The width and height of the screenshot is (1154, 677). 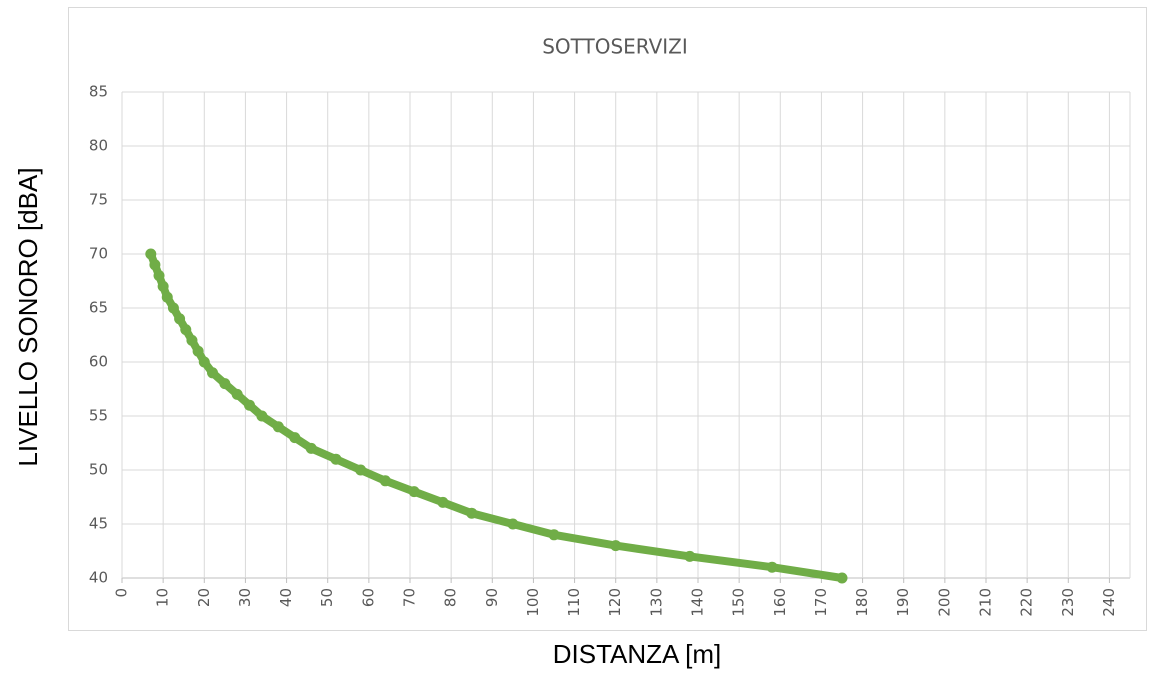 I want to click on x-tick-label: 20, so click(x=204, y=597).